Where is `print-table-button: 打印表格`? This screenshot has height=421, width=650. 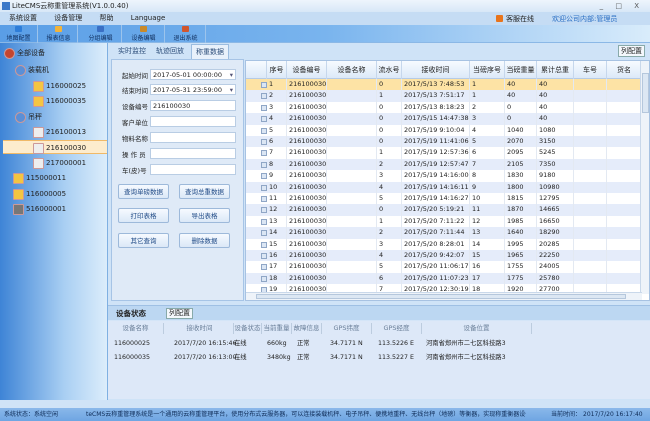
print-table-button: 打印表格 is located at coordinates (143, 215).